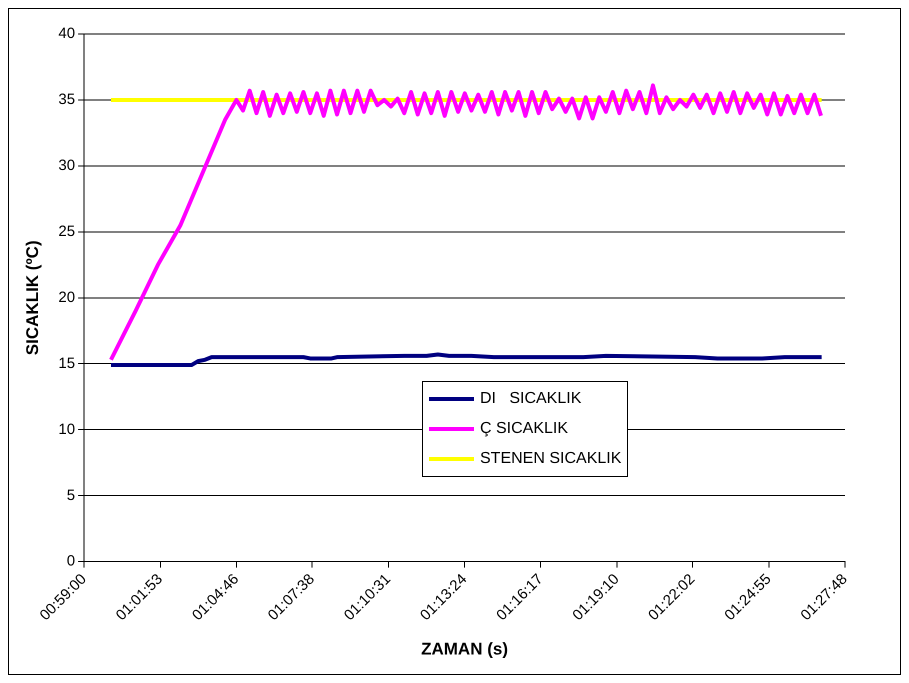 The image size is (909, 683). I want to click on y-tick-label: 5, so click(71, 495).